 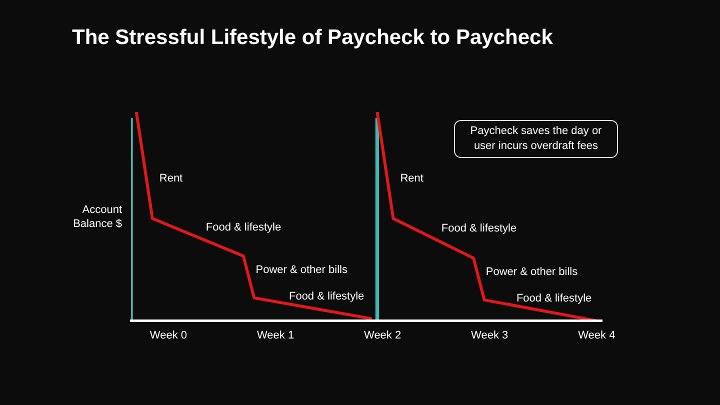 I want to click on x-tick-label: Week 1, so click(x=275, y=335).